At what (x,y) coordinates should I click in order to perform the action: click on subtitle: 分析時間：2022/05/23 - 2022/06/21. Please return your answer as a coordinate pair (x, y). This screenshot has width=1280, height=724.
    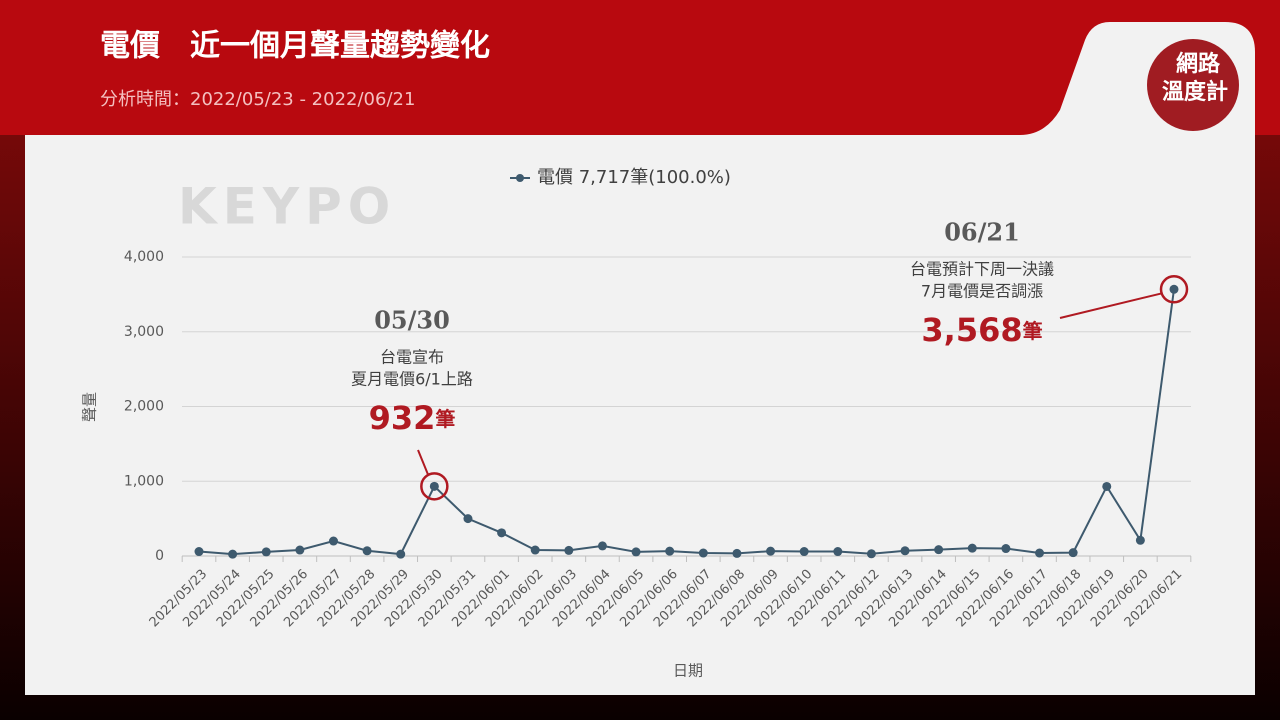
    Looking at the image, I should click on (257, 99).